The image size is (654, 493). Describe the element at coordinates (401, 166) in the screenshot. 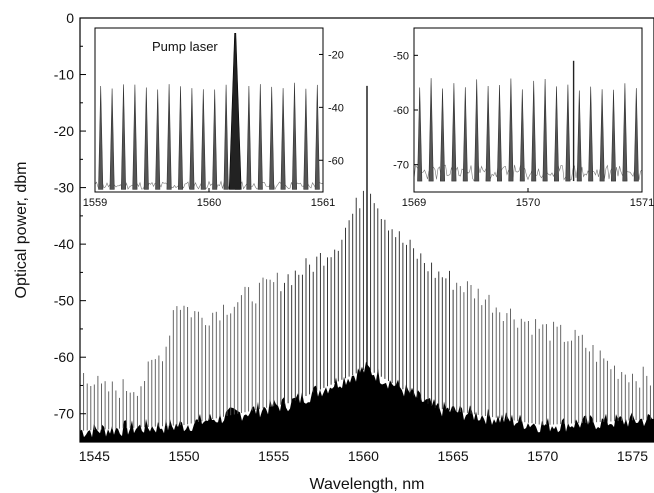

I see `inset-y-tick-label: -70` at that location.